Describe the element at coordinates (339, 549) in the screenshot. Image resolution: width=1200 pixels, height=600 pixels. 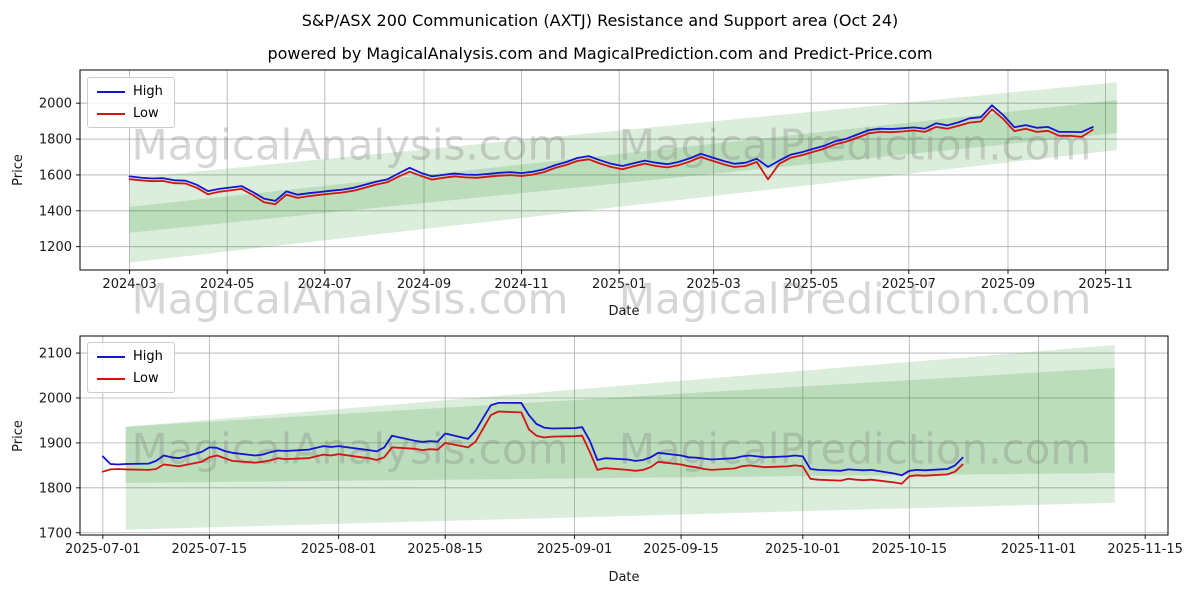
I see `x-tick-label: 2025-08-01` at that location.